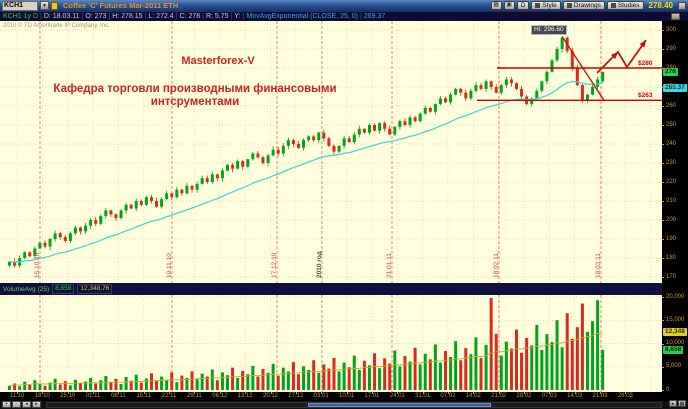  I want to click on ohlc-field: 269.37, so click(374, 16).